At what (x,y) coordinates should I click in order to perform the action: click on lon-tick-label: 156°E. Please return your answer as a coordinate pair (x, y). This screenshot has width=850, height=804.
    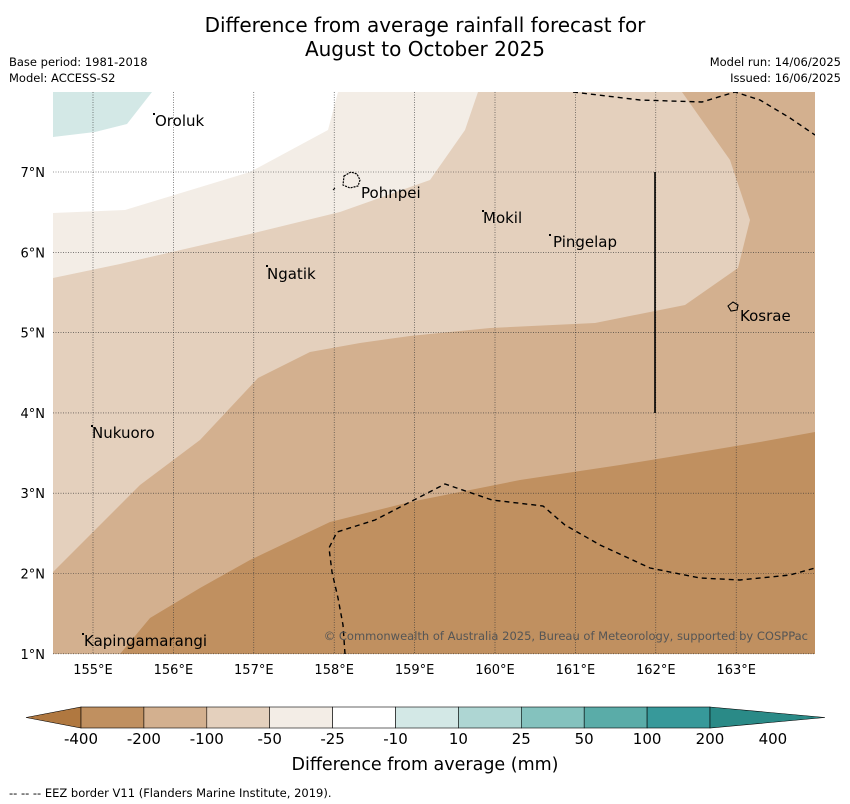
    Looking at the image, I should click on (174, 670).